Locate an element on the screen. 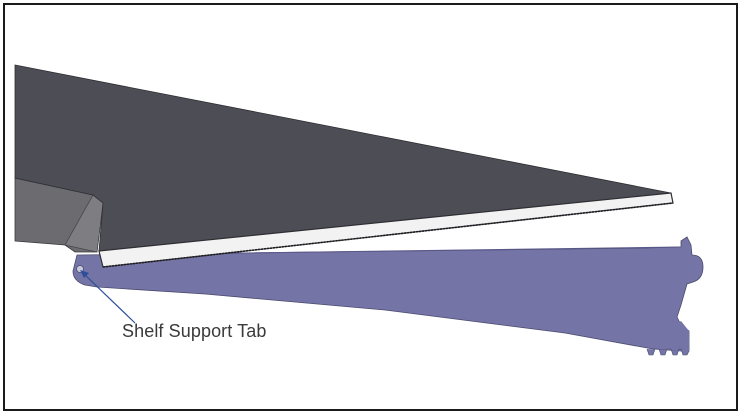 The width and height of the screenshot is (741, 415). shelf-edge-underline is located at coordinates (388, 235).